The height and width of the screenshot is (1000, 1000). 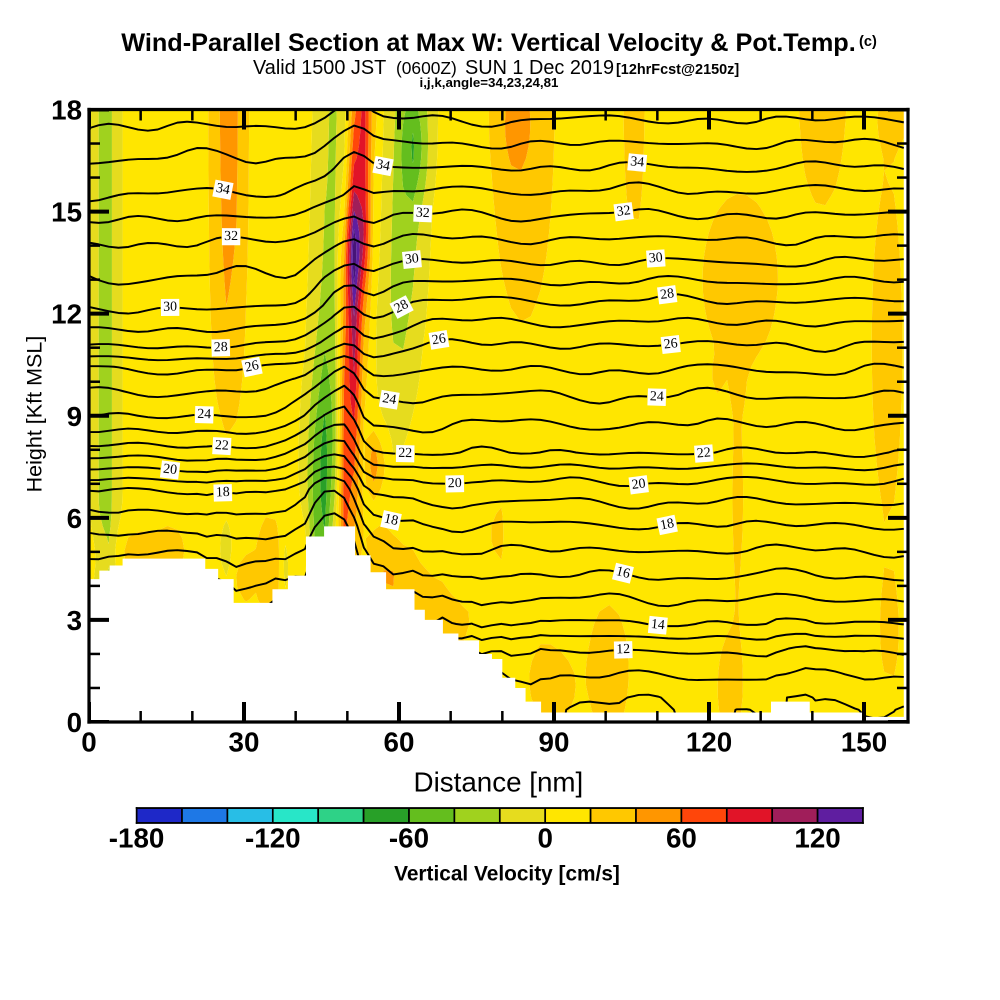 I want to click on svg-text: 15, so click(x=66, y=212).